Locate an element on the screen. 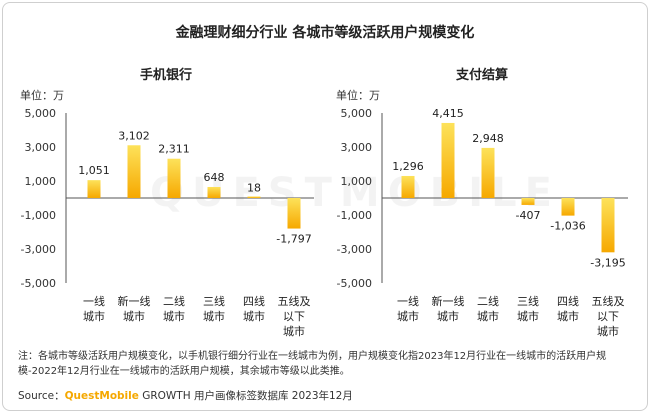 This screenshot has height=413, width=650. data-label: -407 is located at coordinates (528, 215).